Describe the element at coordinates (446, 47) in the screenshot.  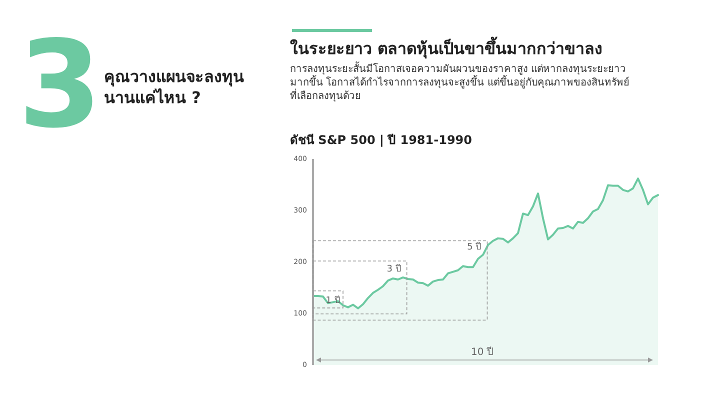
I see `text: ในระยะยาว ตลาดหุ้นเป็นขาขึ้นมากกว่าขาลง` at that location.